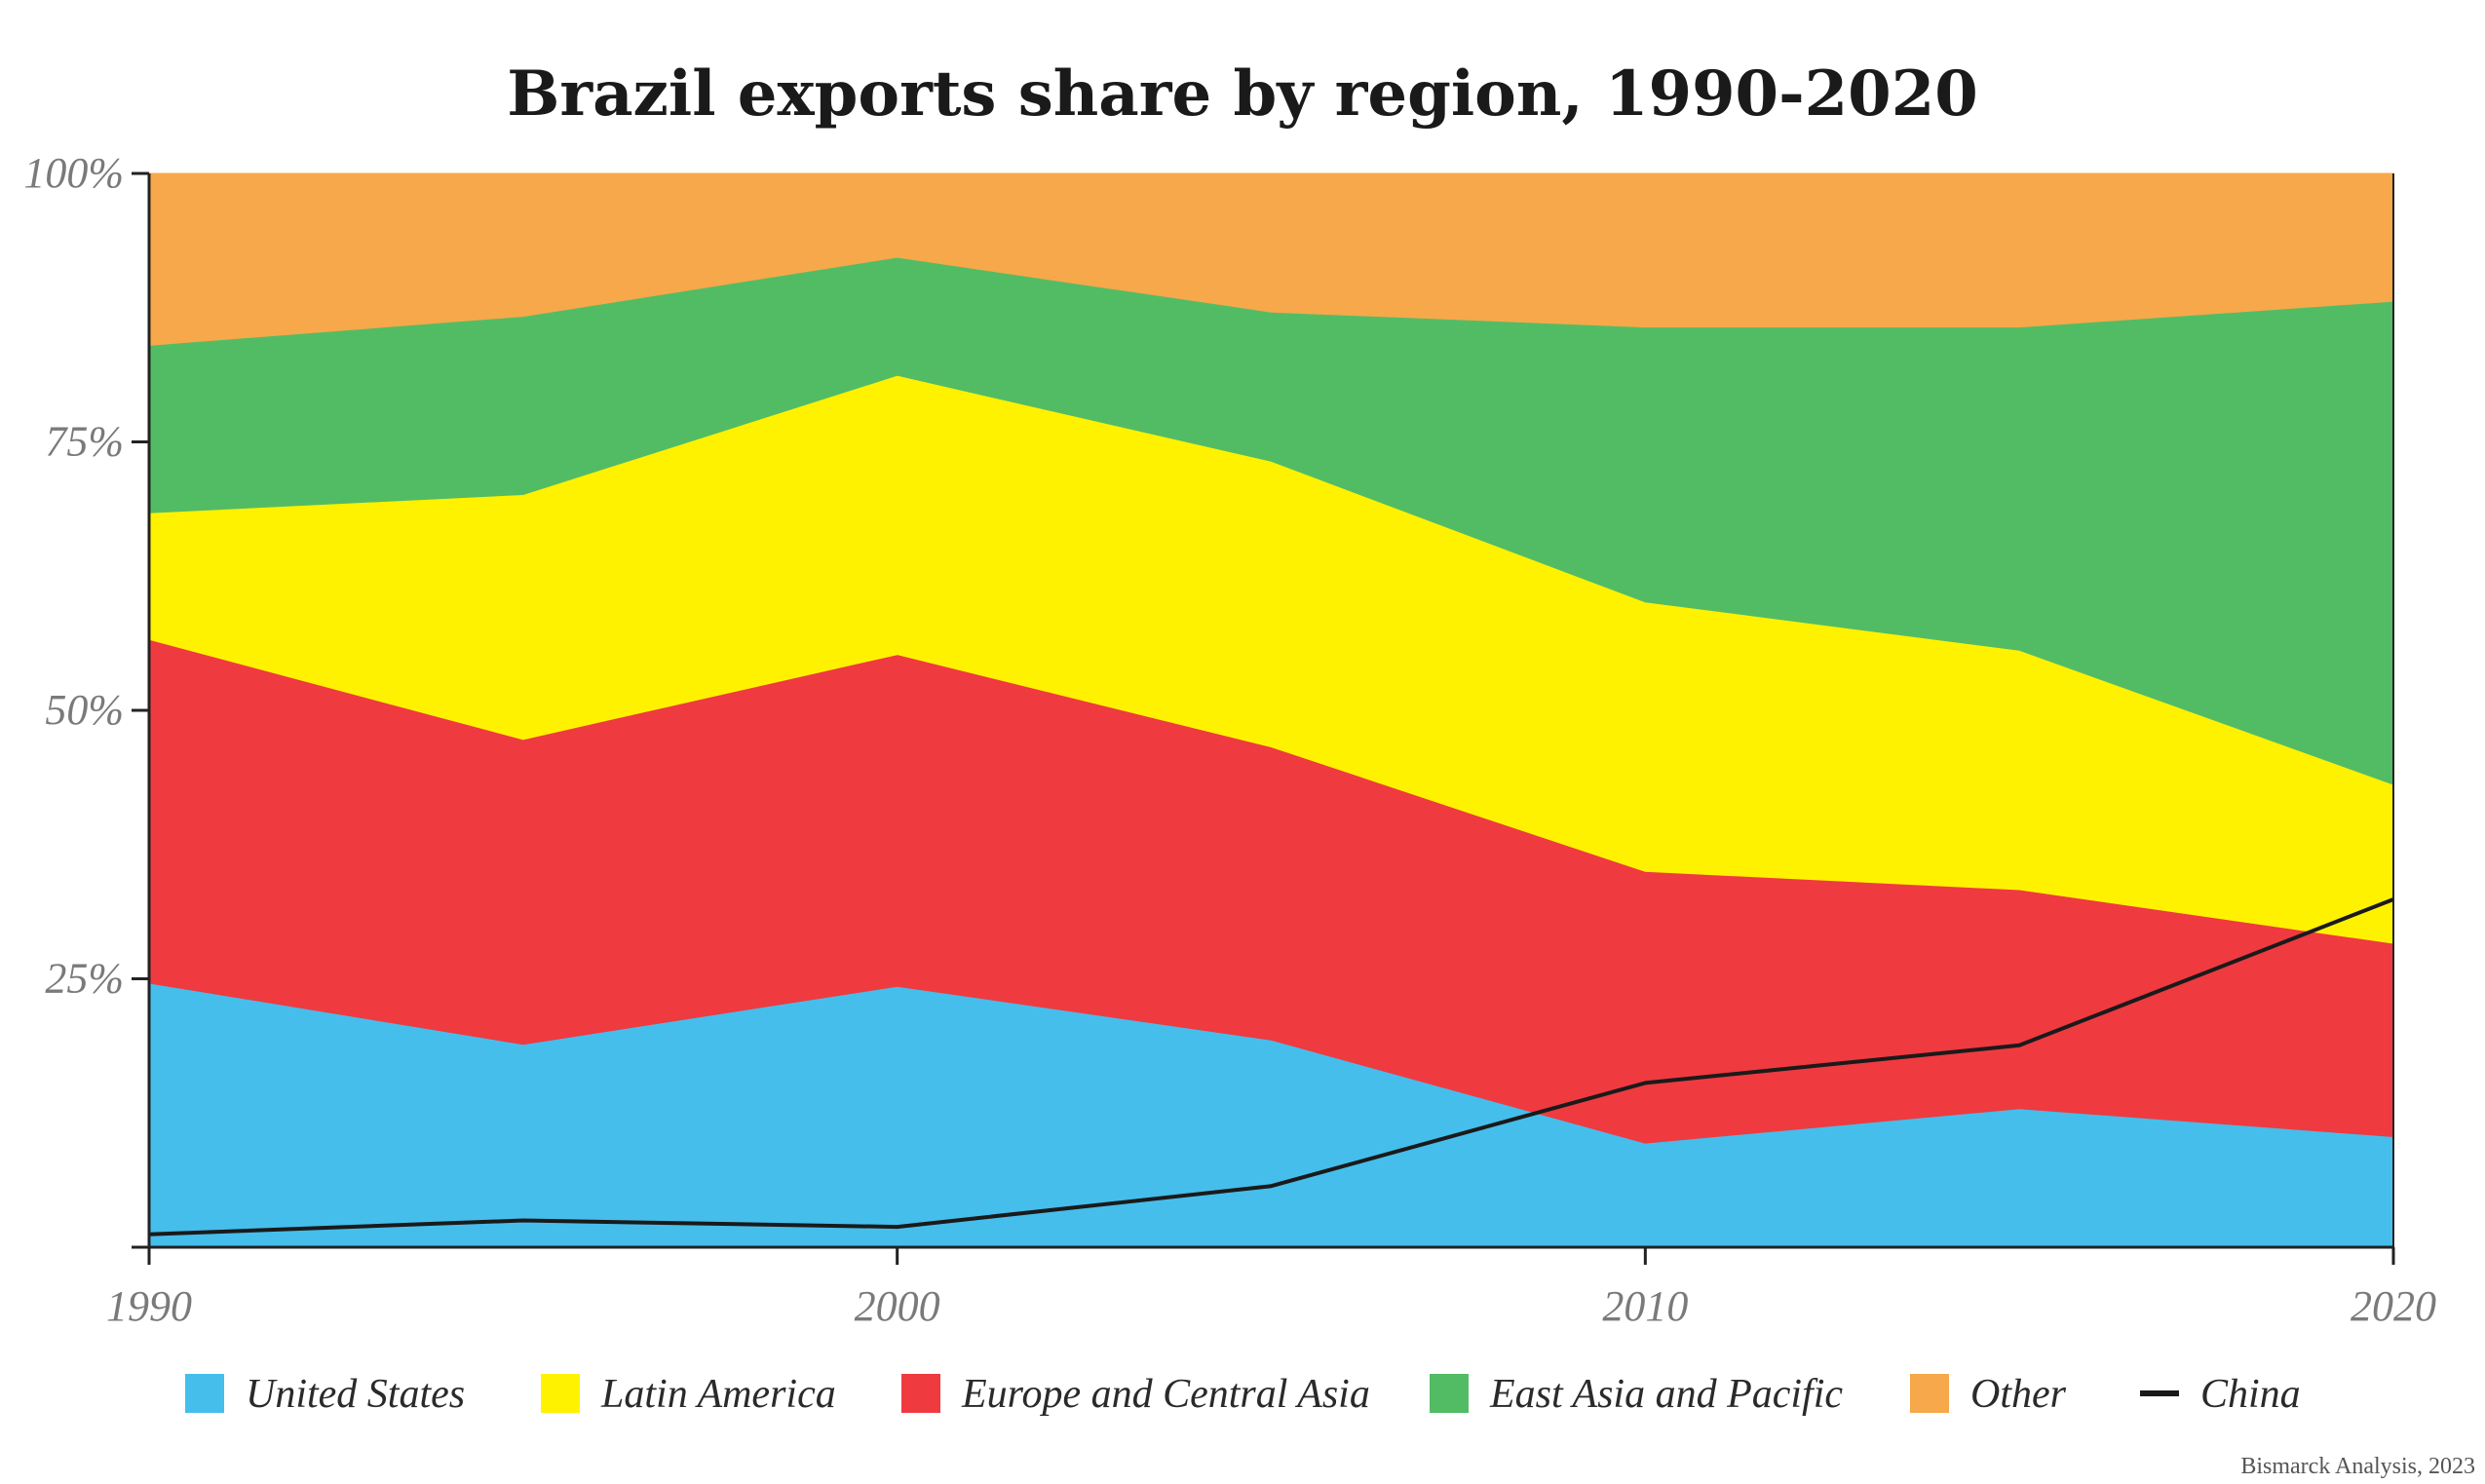 The image size is (2485, 1484). What do you see at coordinates (84, 442) in the screenshot?
I see `y-tick-label: 75%` at bounding box center [84, 442].